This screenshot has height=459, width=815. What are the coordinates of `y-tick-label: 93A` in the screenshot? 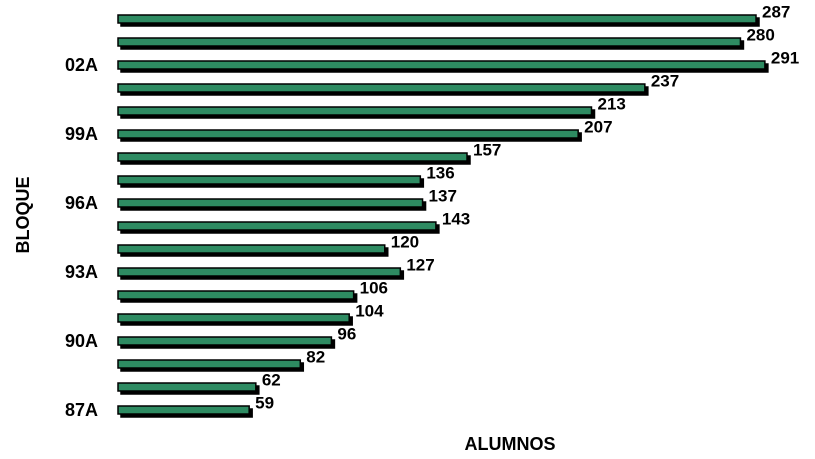 It's located at (81, 272).